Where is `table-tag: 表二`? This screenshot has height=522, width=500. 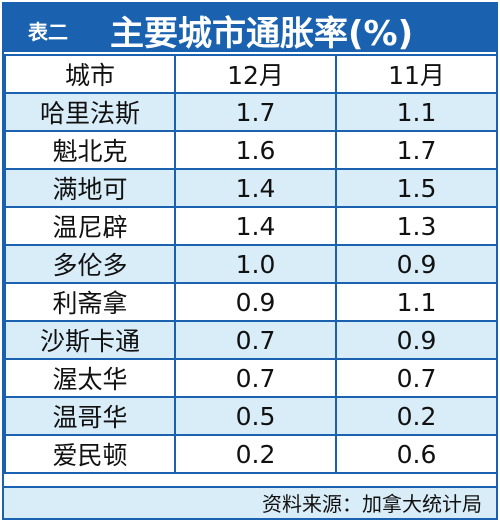
table-tag: 表二 is located at coordinates (48, 32).